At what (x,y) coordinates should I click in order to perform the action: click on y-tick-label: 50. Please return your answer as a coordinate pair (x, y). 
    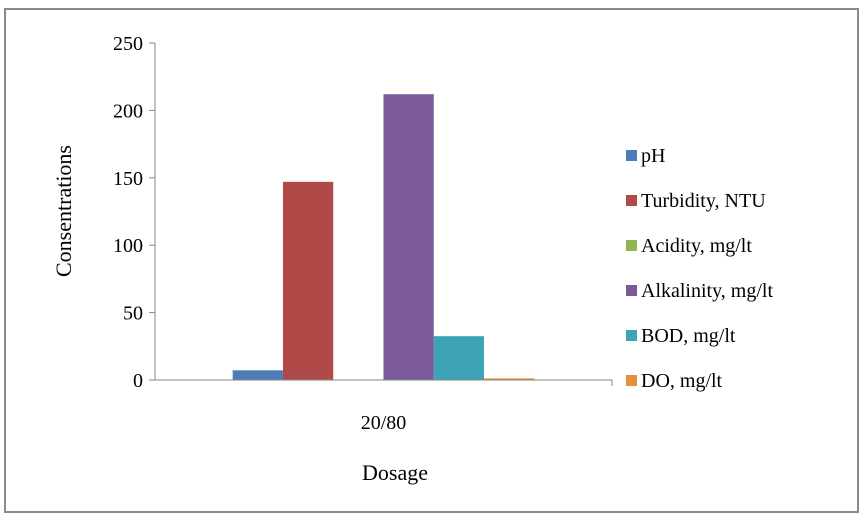
    Looking at the image, I should click on (133, 314).